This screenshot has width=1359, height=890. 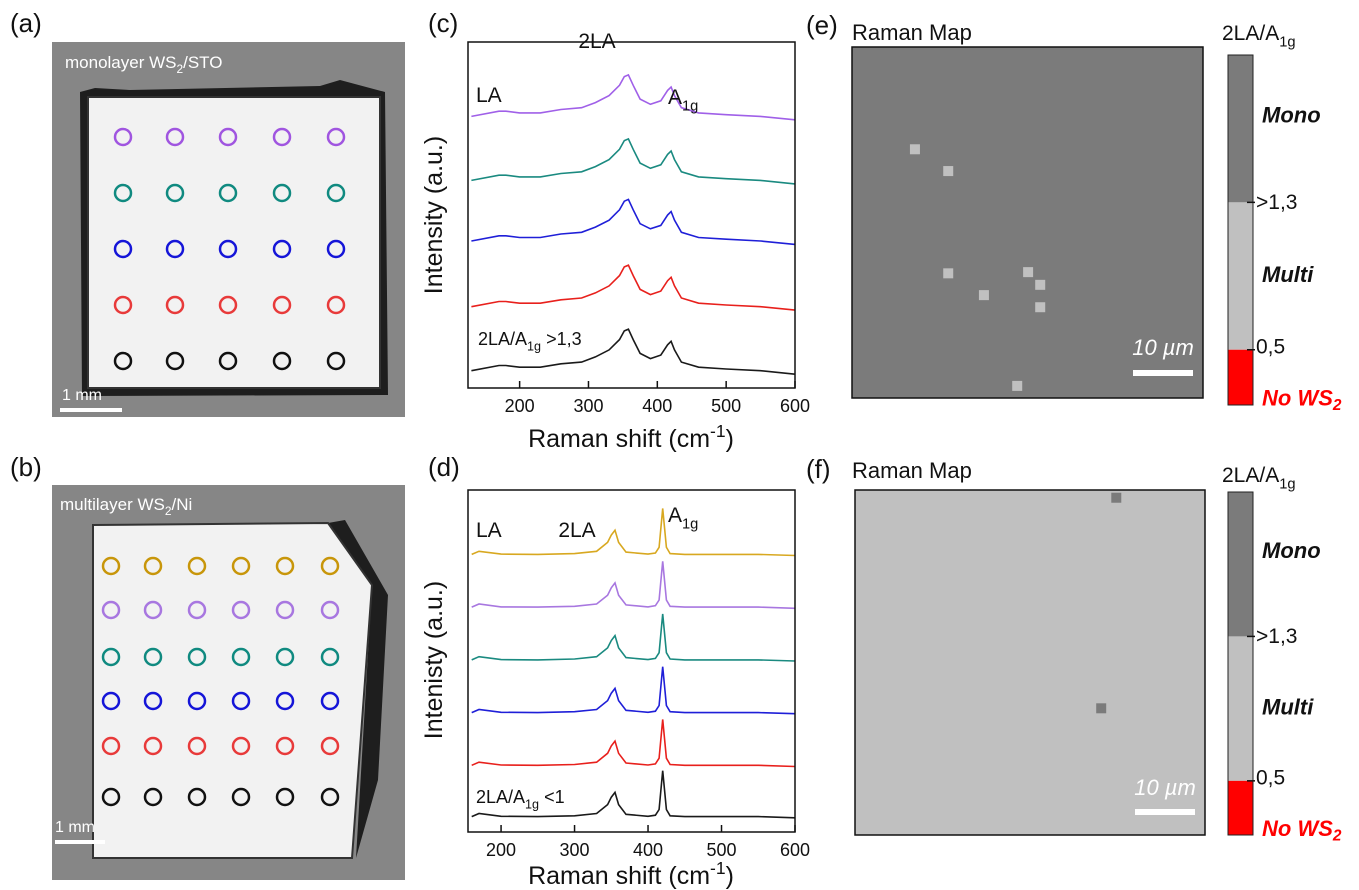 What do you see at coordinates (690, 524) in the screenshot?
I see `annotation-part: 1g` at bounding box center [690, 524].